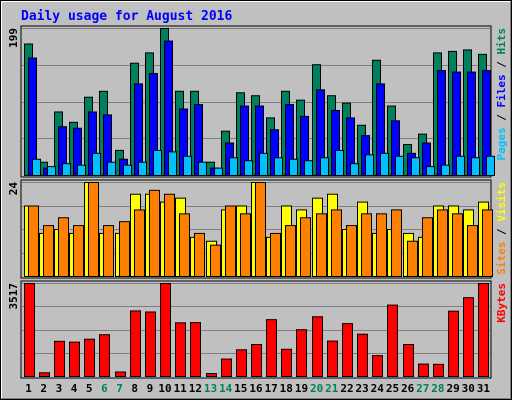  Describe the element at coordinates (332, 388) in the screenshot. I see `x-tick-label-day-21: 21` at that location.